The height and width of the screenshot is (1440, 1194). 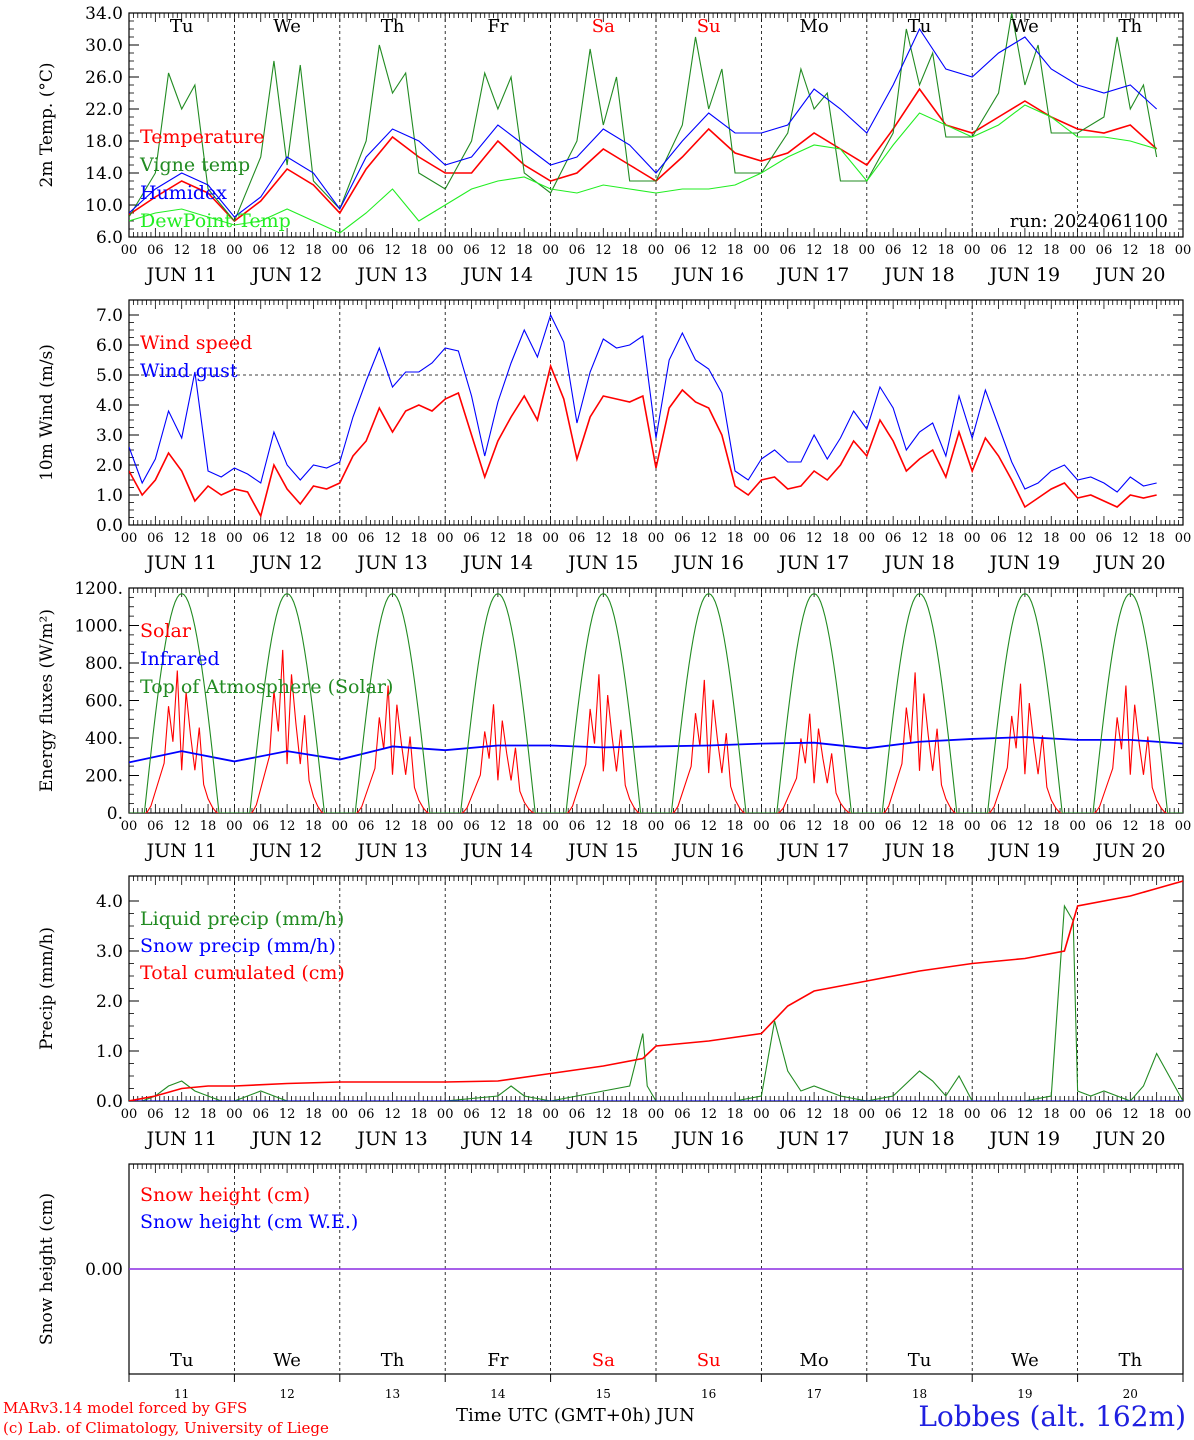 I want to click on x-day-label: JUN 20, so click(x=1129, y=851).